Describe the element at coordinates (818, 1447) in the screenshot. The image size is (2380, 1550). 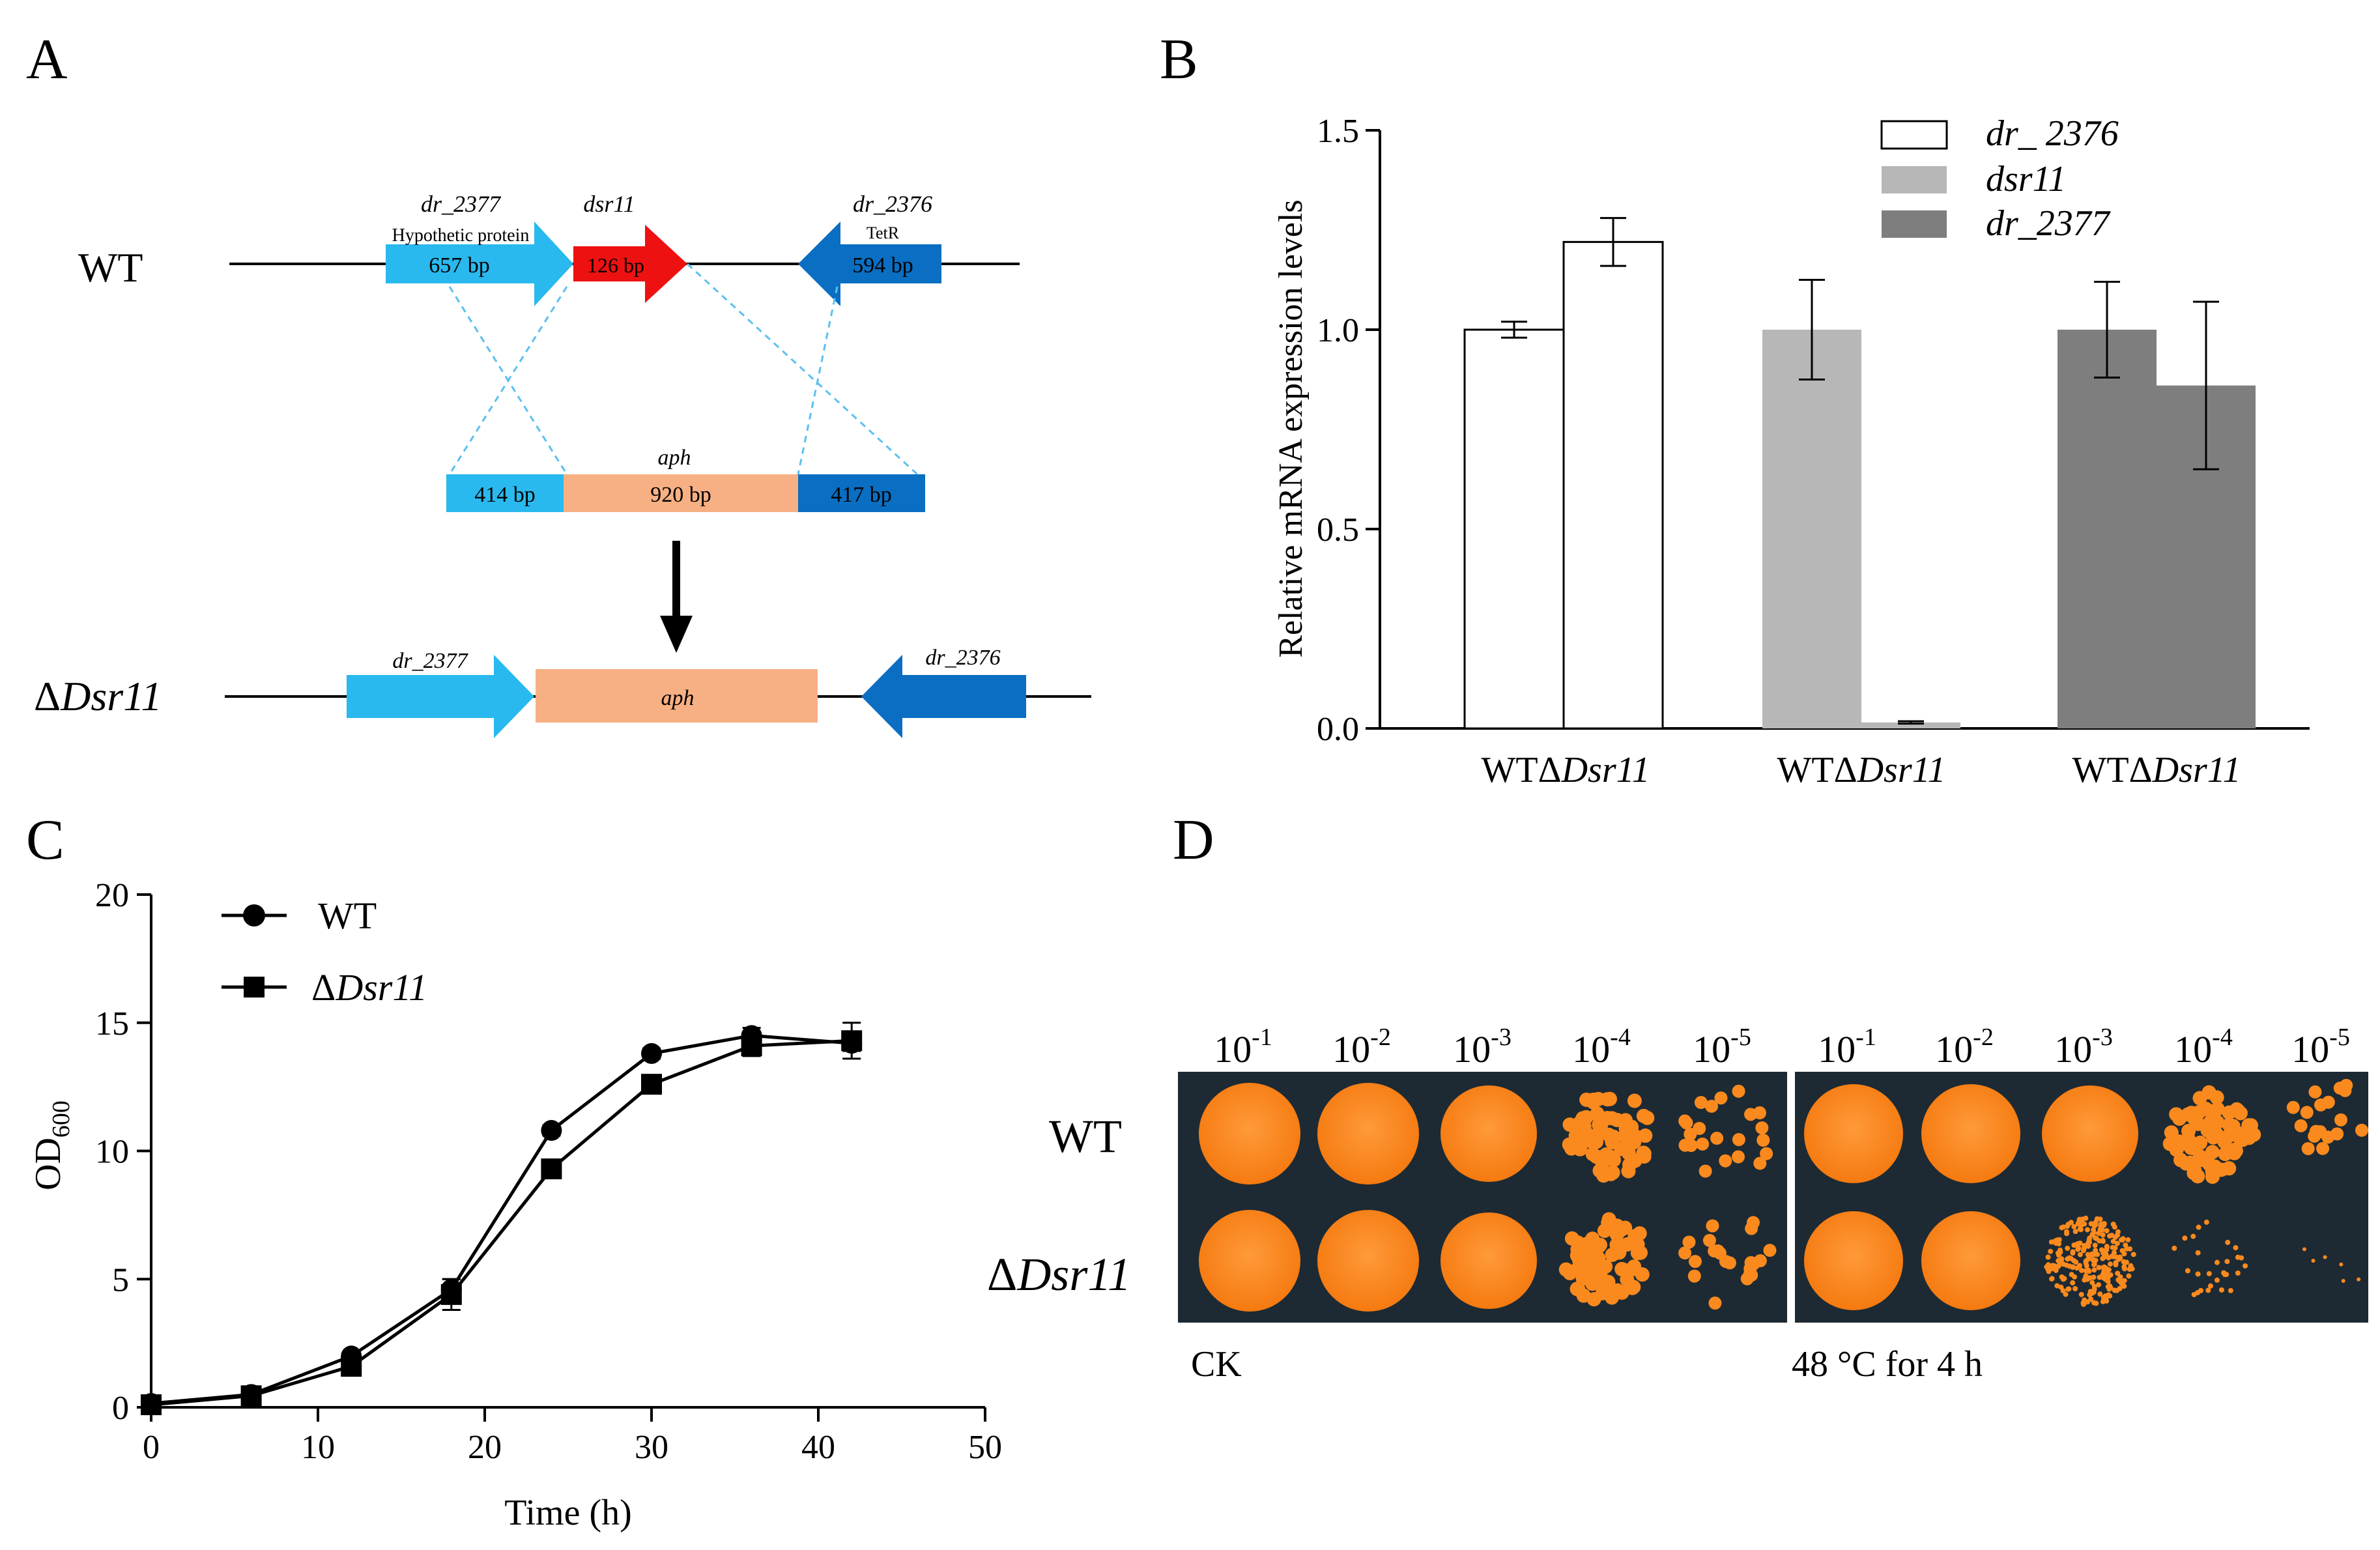
I see `c-x-tick-label: 40` at that location.